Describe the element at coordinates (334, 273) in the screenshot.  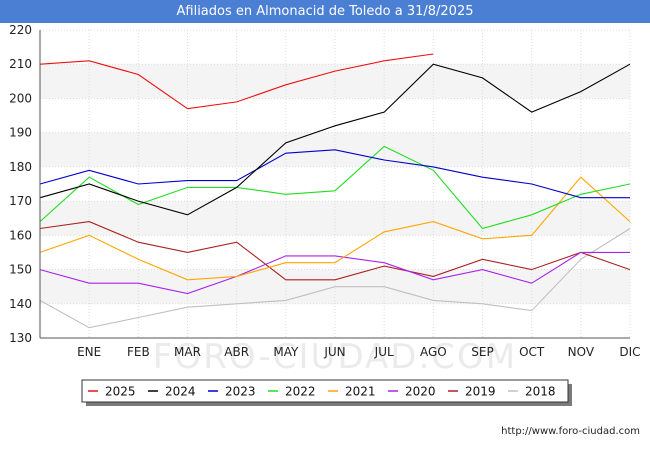
I see `series-line-2020` at that location.